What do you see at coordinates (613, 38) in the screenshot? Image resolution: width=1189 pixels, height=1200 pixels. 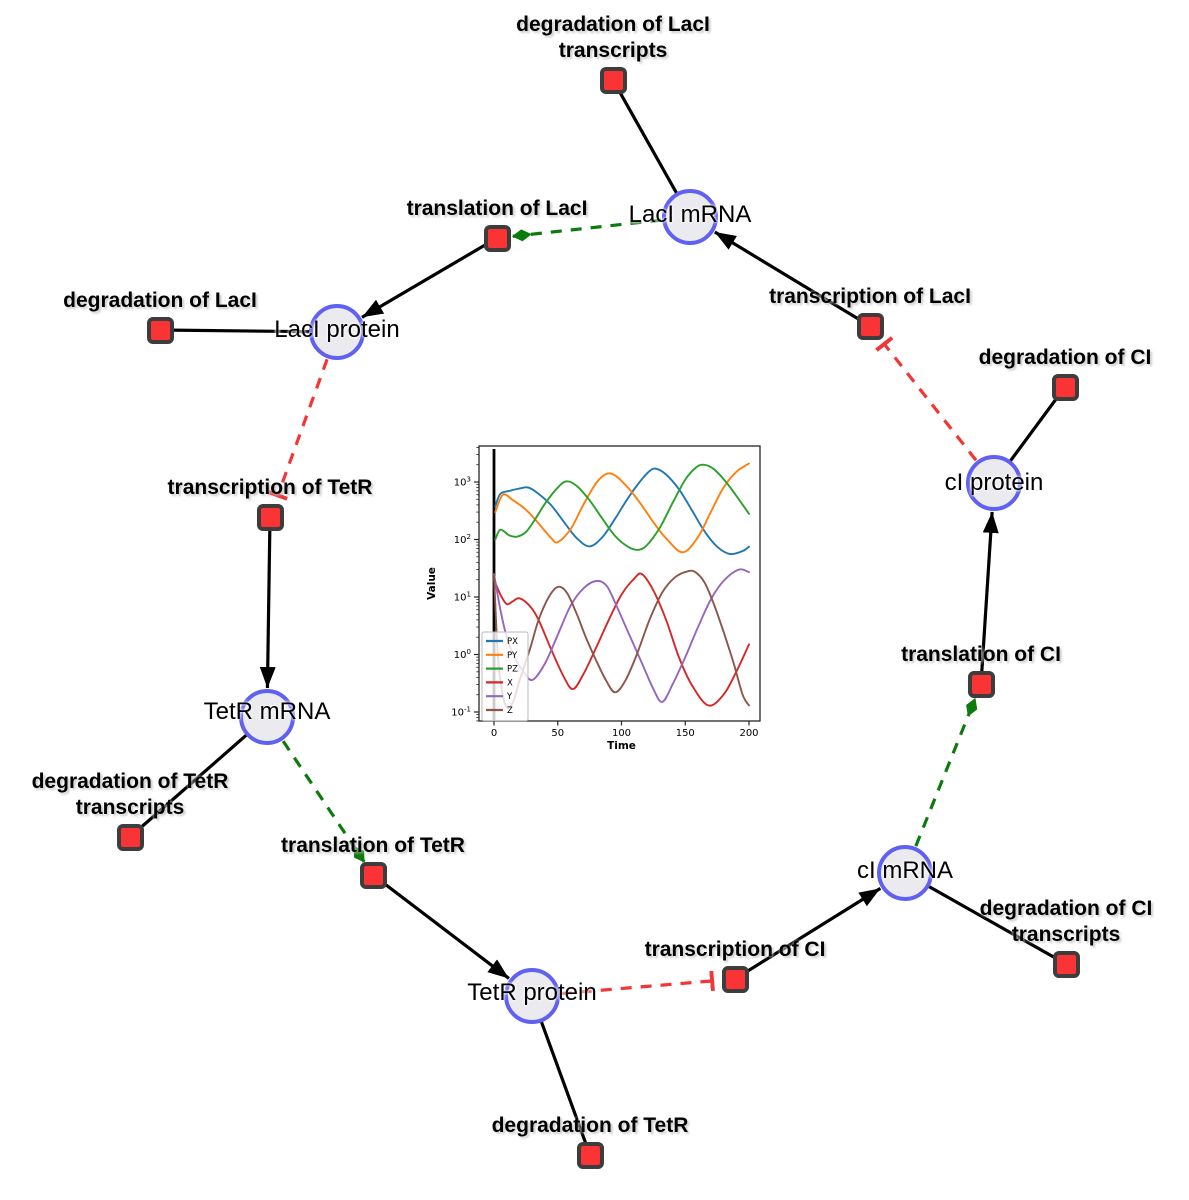 I see `reaction-label-degradation-of-laci-transcripts: degradation of LacI transcripts` at bounding box center [613, 38].